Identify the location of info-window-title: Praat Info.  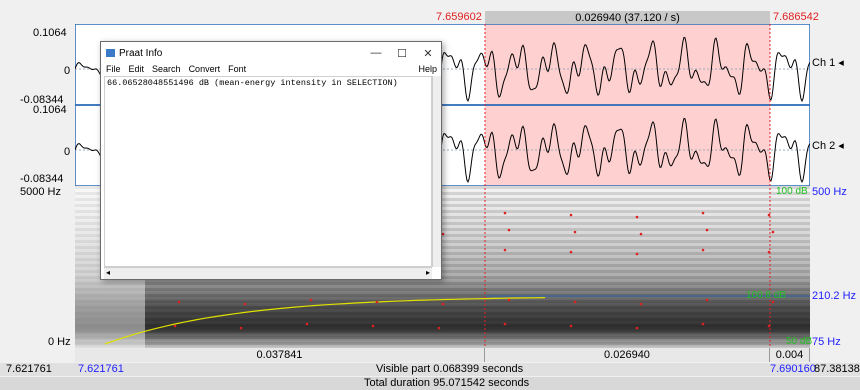
(141, 53).